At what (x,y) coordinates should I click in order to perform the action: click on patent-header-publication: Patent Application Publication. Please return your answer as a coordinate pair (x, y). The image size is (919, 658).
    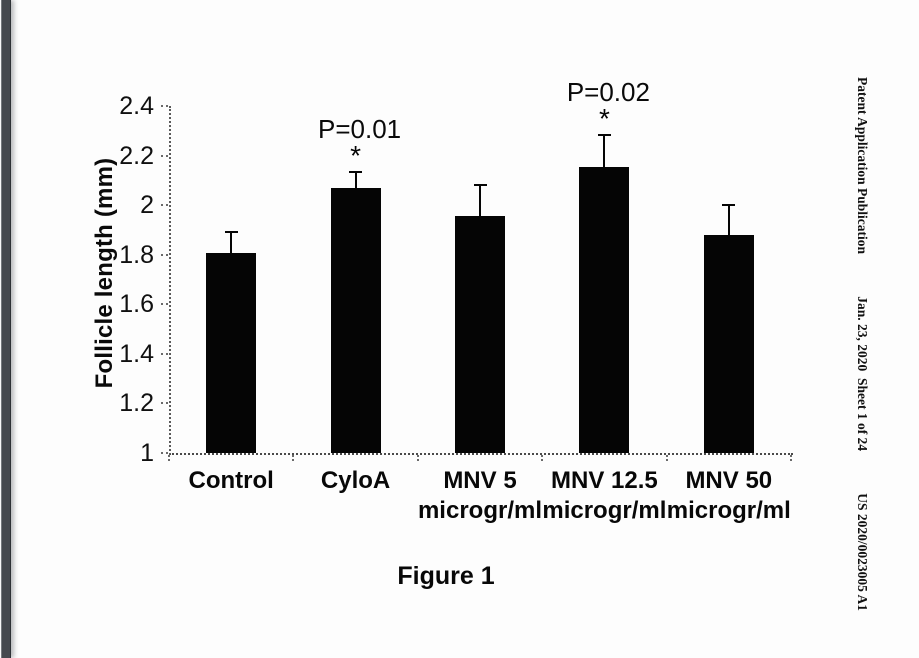
    Looking at the image, I should click on (862, 166).